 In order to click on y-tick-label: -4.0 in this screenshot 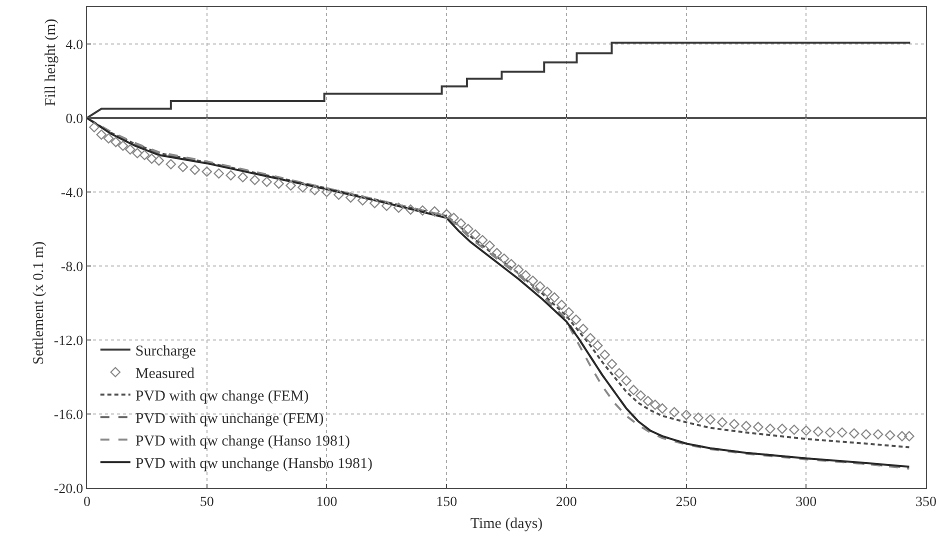, I will do `click(72, 193)`.